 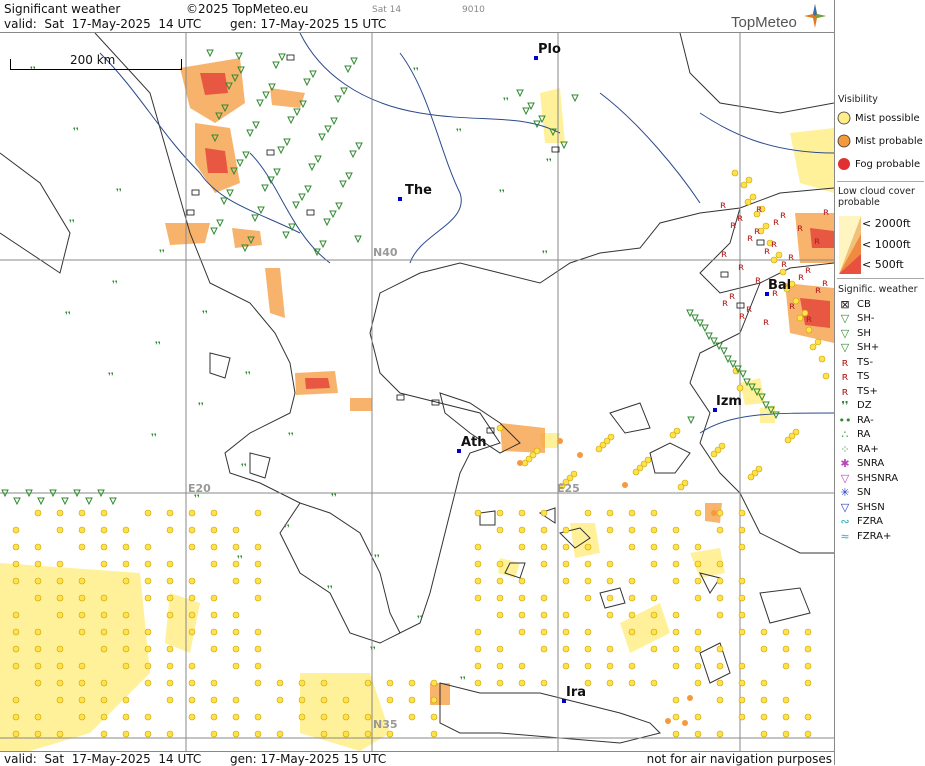 What do you see at coordinates (103, 24) in the screenshot?
I see `valid-time: valid: Sat 17-May-2025 14 UTC` at bounding box center [103, 24].